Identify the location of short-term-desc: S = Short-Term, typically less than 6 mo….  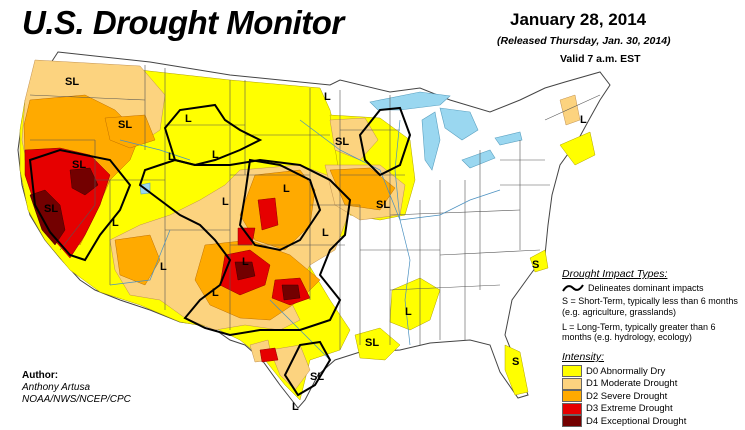
(650, 306).